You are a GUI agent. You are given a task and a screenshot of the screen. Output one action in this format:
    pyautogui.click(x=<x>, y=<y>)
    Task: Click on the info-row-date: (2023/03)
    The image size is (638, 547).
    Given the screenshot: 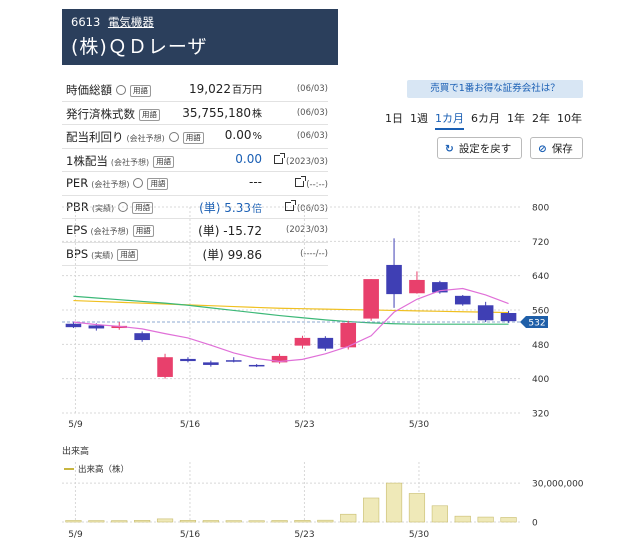 What is the action you would take?
    pyautogui.click(x=298, y=159)
    